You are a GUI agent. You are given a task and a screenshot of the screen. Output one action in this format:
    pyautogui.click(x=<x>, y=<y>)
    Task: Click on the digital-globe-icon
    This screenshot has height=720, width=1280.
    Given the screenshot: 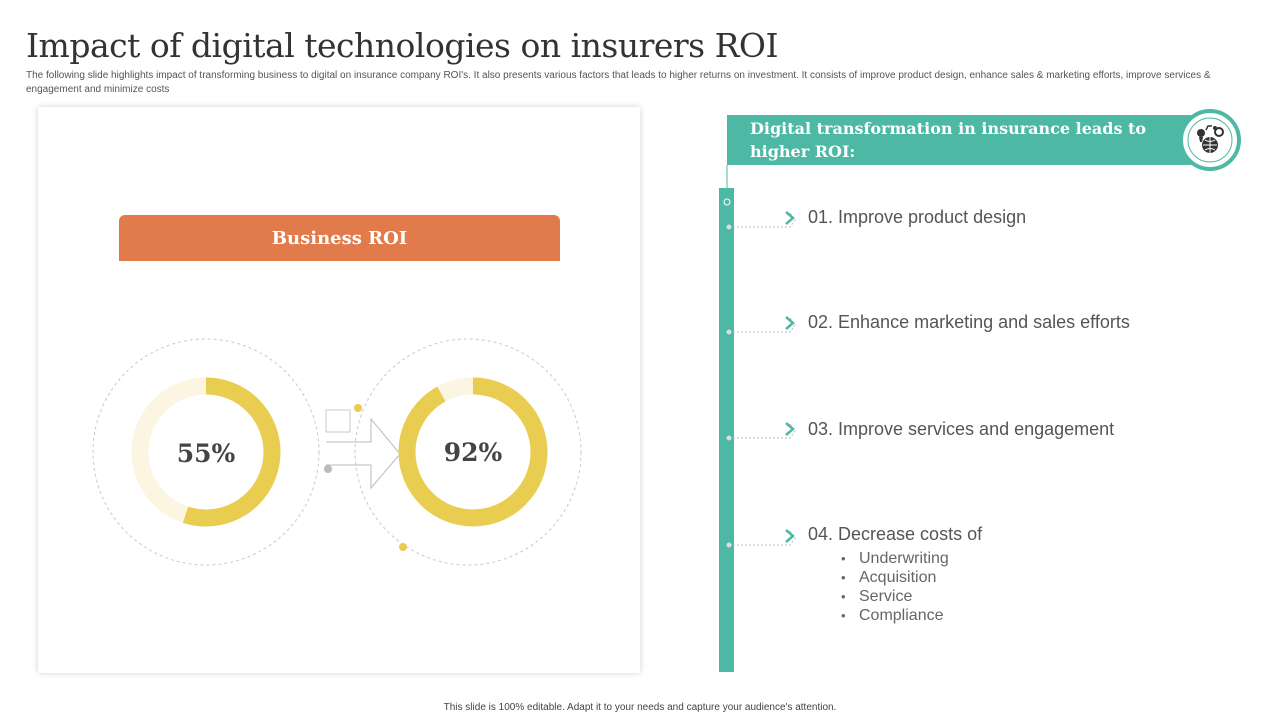 What is the action you would take?
    pyautogui.click(x=1210, y=140)
    